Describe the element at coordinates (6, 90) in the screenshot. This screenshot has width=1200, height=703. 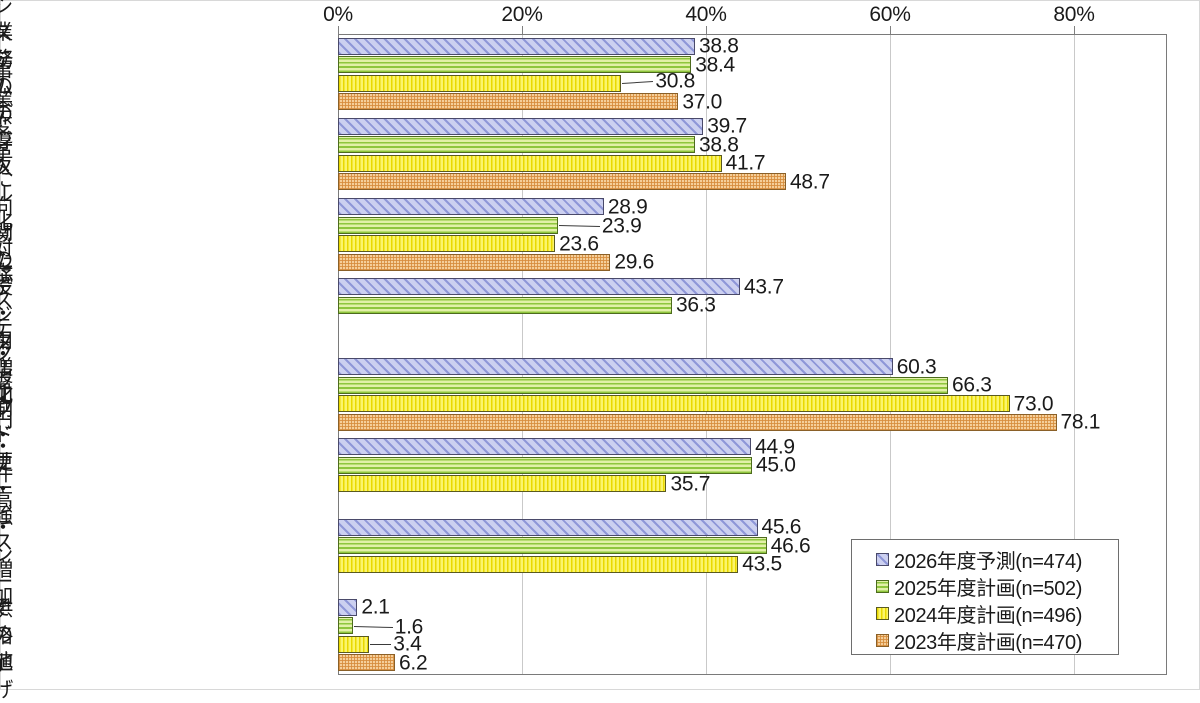
I see `category-label: 新システムの導入` at that location.